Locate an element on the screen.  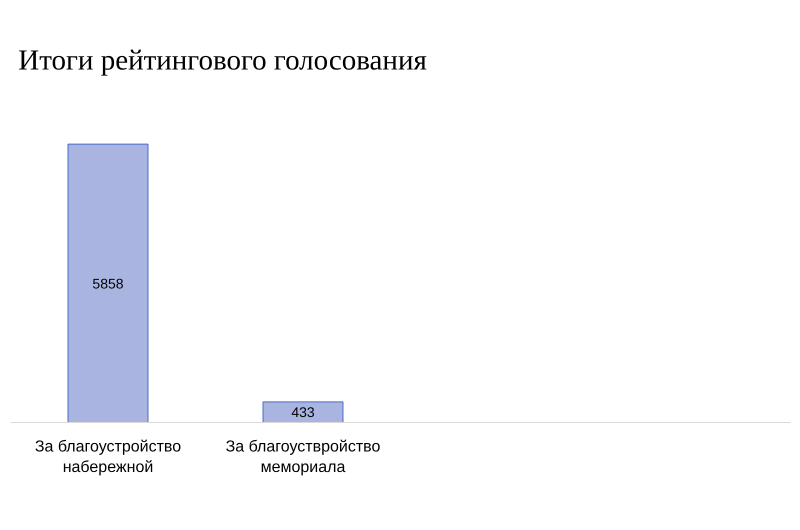
x-tick-label: За благоустройство набережной is located at coordinates (108, 457).